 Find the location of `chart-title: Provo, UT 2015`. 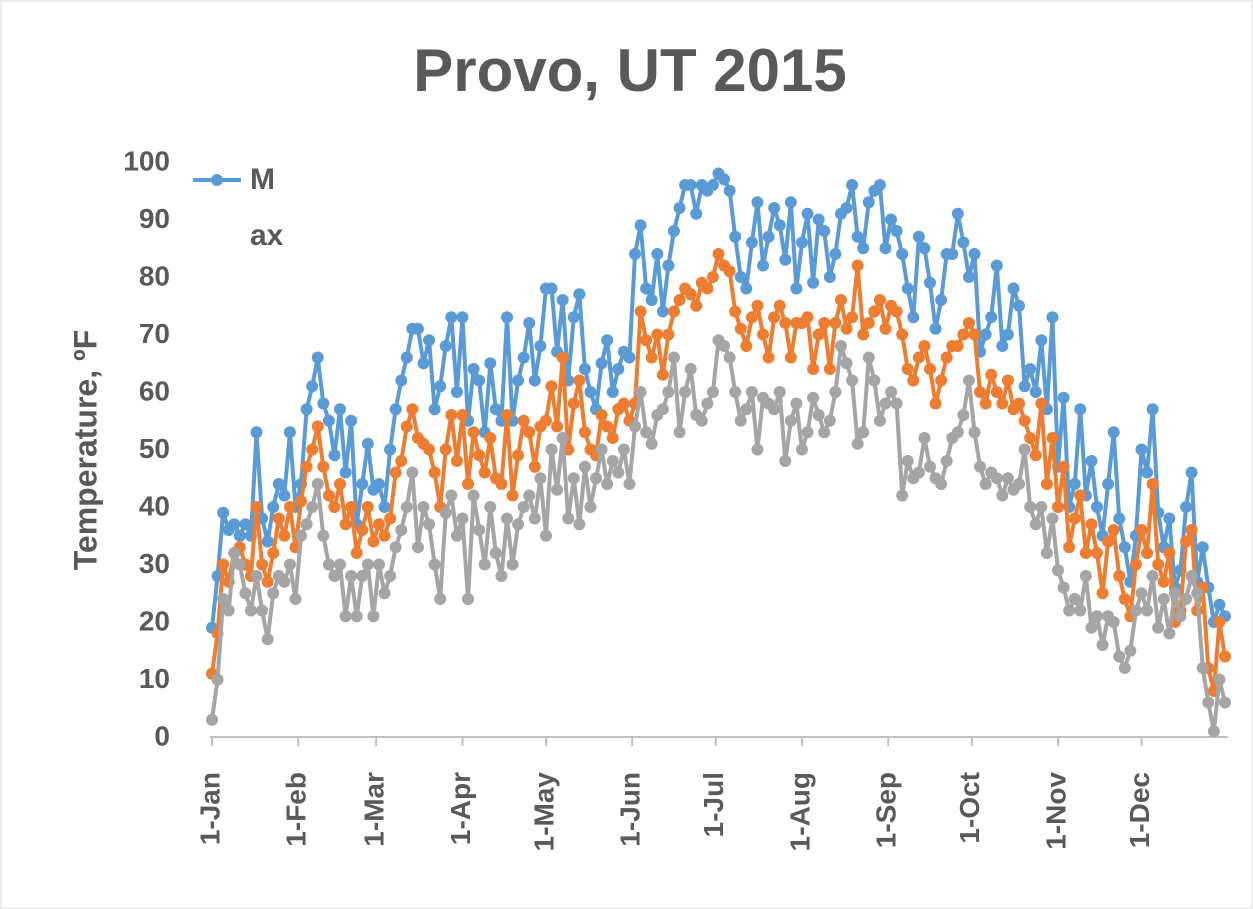

chart-title: Provo, UT 2015 is located at coordinates (630, 70).